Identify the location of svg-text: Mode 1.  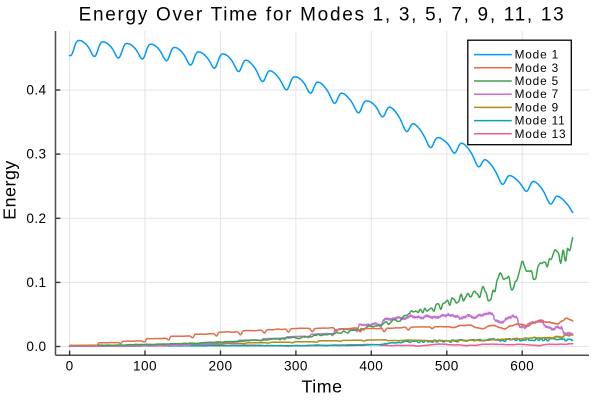
(537, 55).